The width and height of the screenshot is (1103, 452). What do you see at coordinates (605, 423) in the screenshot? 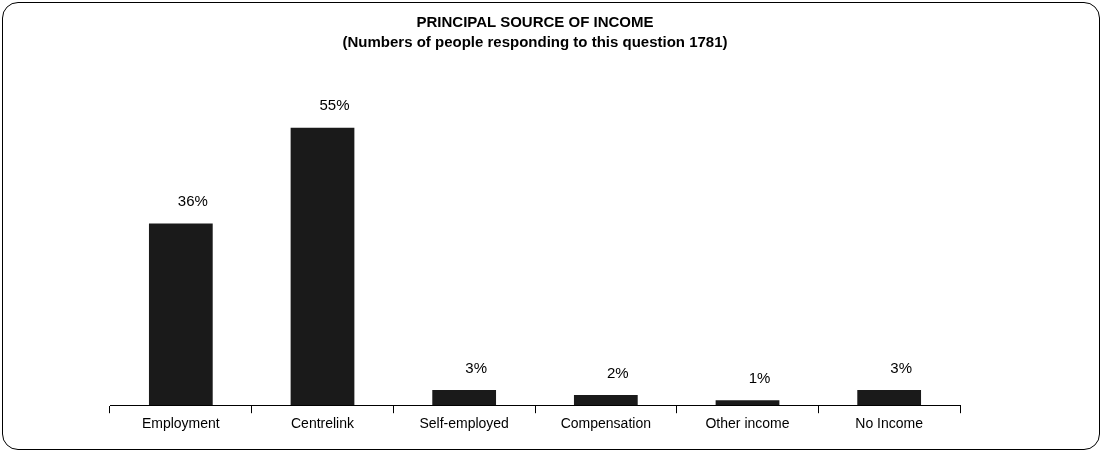
I see `x-tick-label: Compensation` at bounding box center [605, 423].